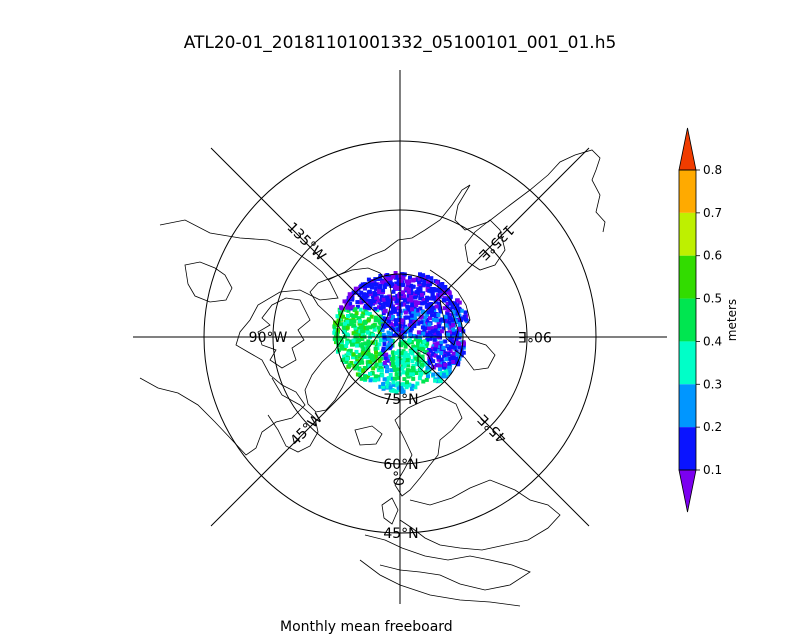 Image resolution: width=800 pixels, height=640 pixels. I want to click on colorbar-tick-label: 0.7, so click(712, 213).